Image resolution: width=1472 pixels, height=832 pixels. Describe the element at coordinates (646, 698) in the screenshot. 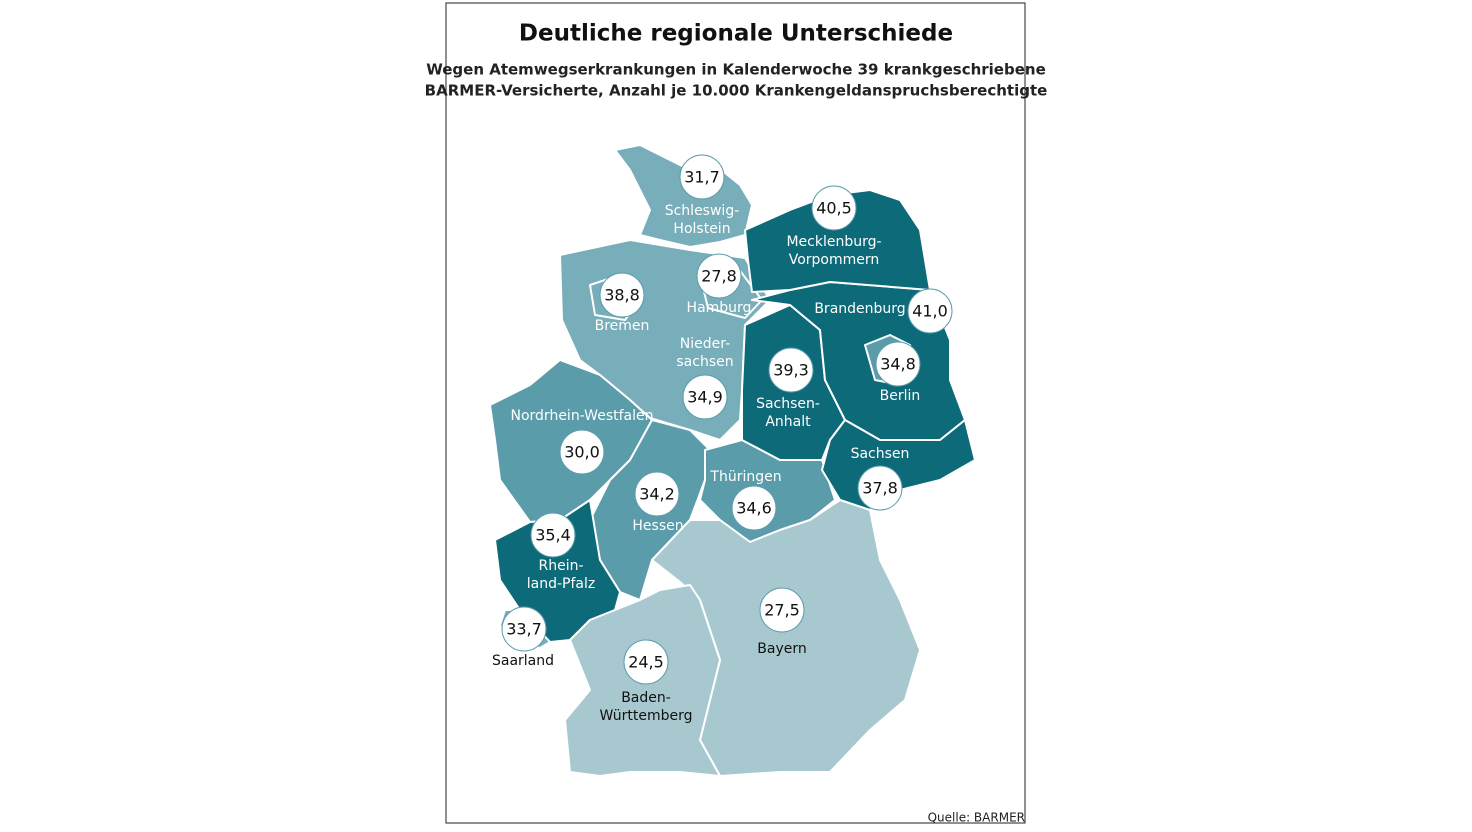

I see `region-name: Baden-` at that location.